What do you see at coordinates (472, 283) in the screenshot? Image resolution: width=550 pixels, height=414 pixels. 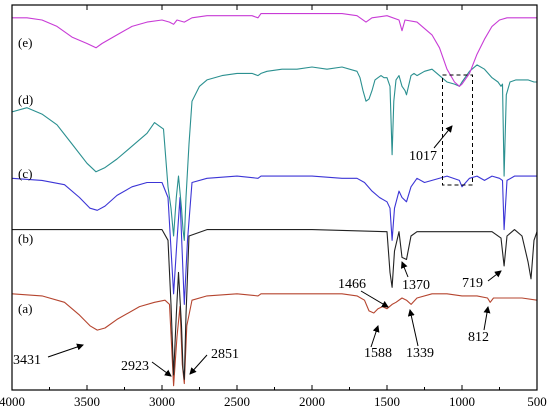 I see `annotation-label-719: 719` at bounding box center [472, 283].